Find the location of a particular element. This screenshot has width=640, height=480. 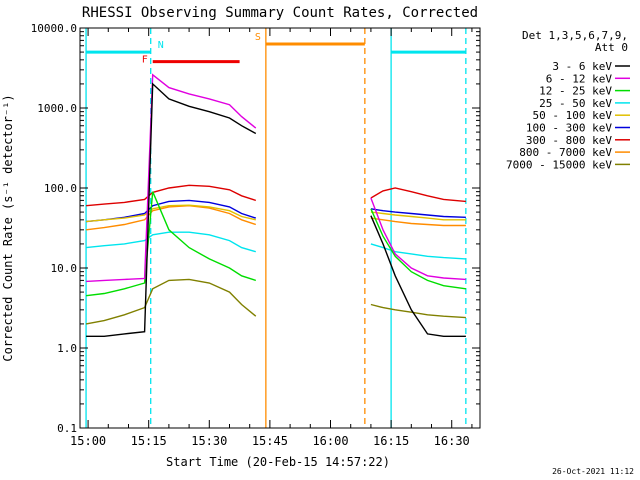

legend-item-label: 800 - 7000 keV is located at coordinates (565, 152).